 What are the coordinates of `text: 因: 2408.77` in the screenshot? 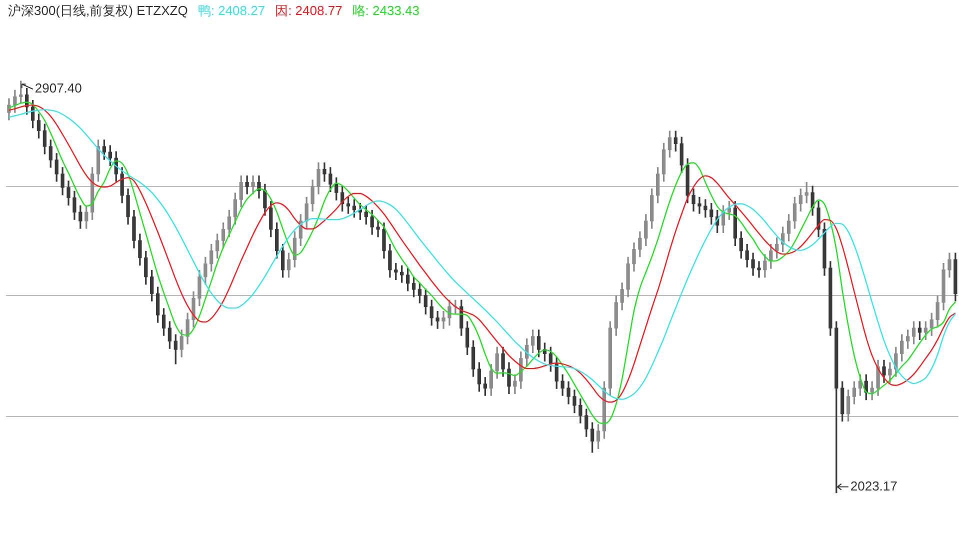 It's located at (308, 11).